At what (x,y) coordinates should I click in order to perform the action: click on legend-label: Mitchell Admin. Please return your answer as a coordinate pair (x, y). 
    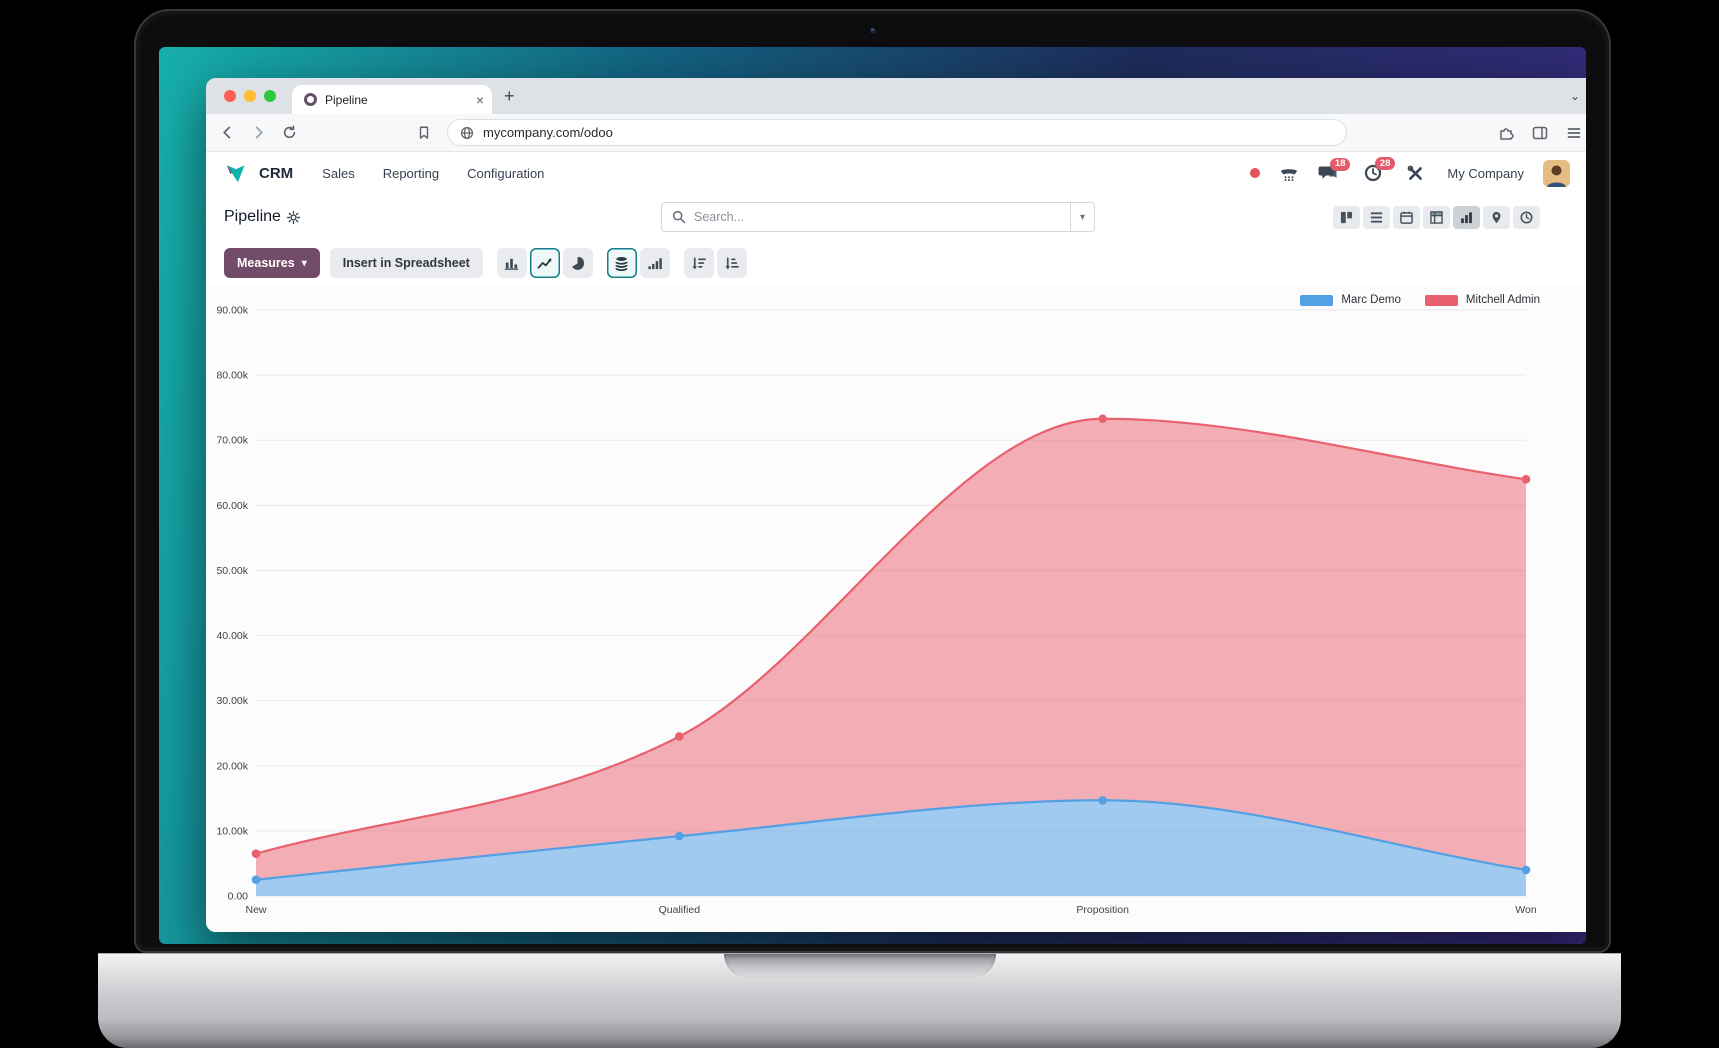
    Looking at the image, I should click on (1502, 300).